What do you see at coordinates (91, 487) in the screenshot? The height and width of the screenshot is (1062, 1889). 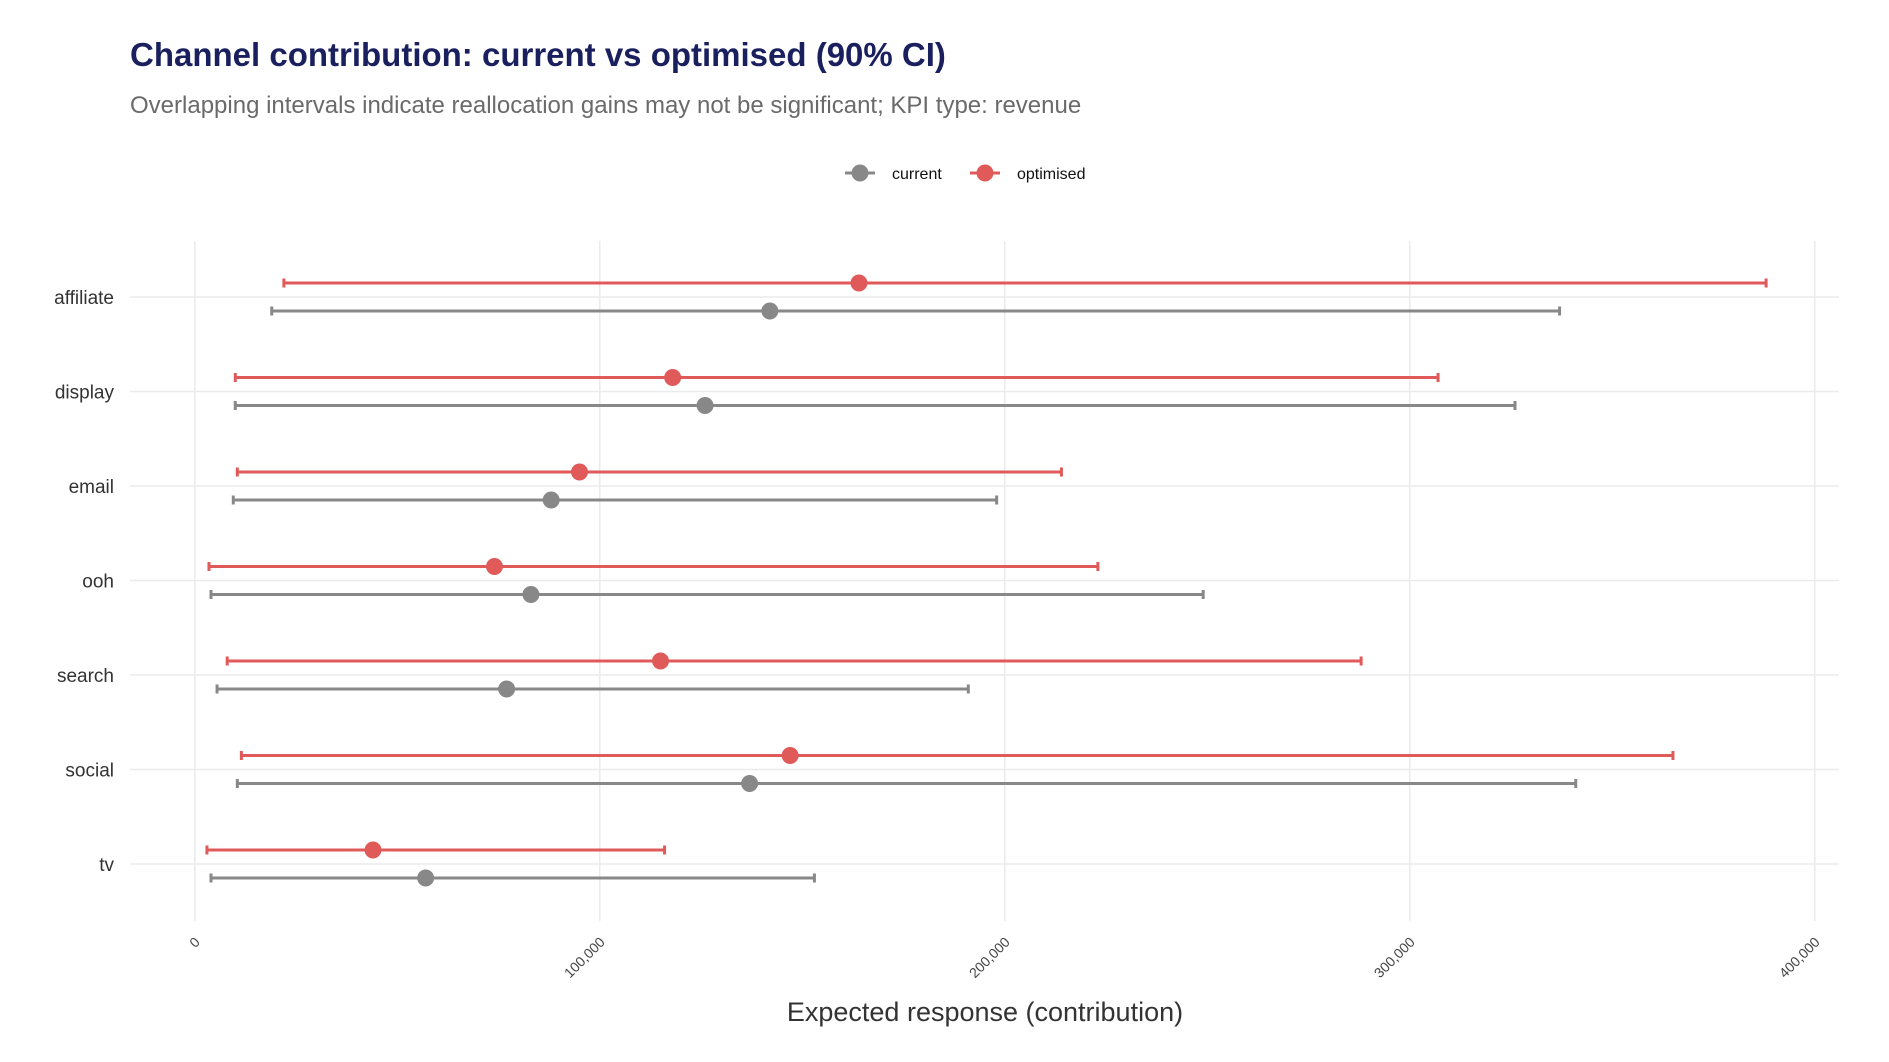 I see `category-label: email` at bounding box center [91, 487].